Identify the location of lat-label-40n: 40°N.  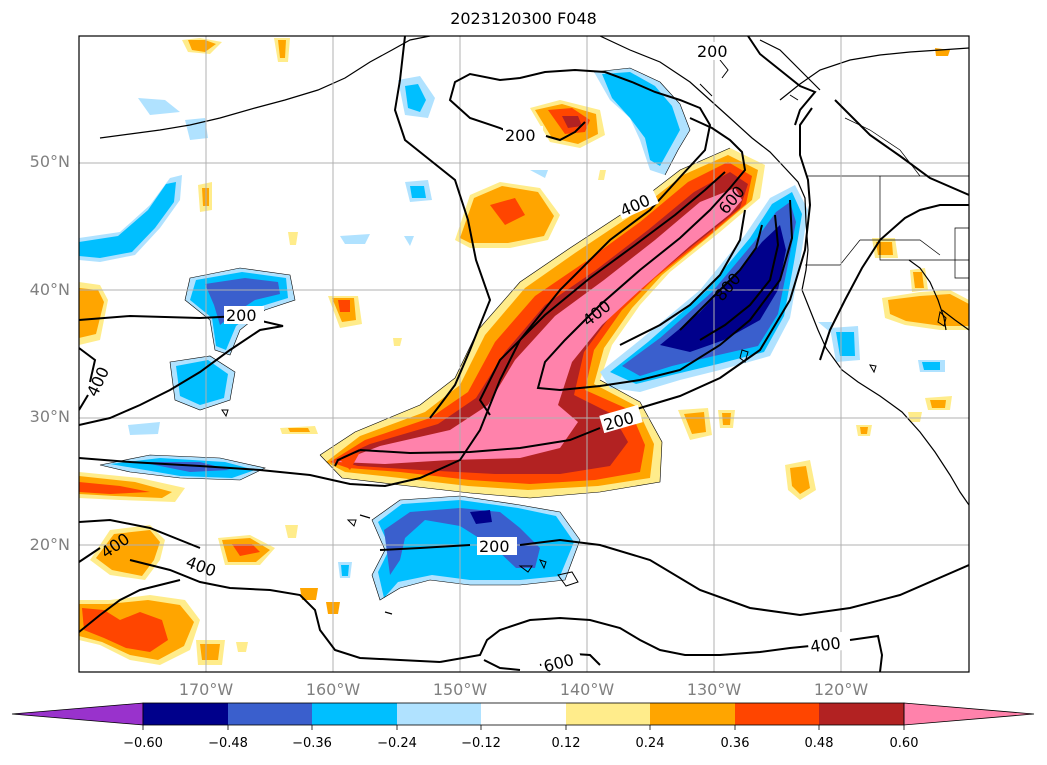
(49, 289).